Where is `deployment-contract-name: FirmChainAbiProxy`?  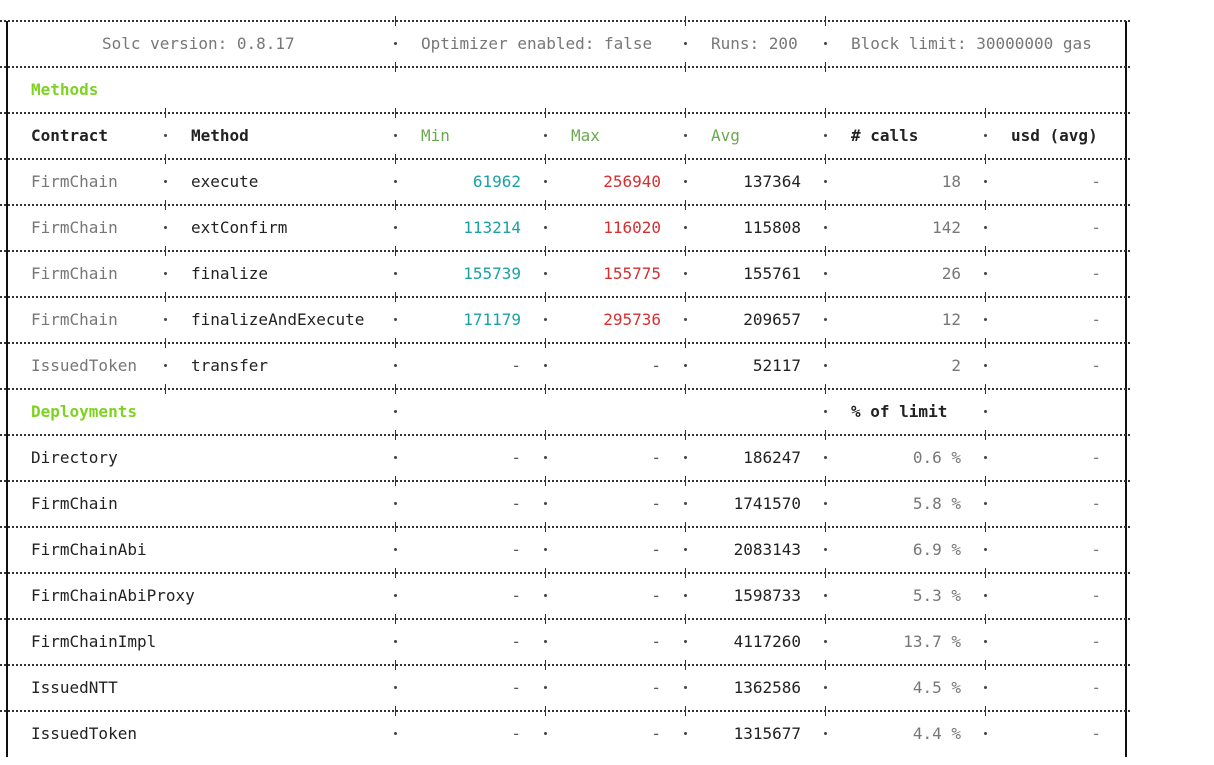
deployment-contract-name: FirmChainAbiProxy is located at coordinates (113, 595).